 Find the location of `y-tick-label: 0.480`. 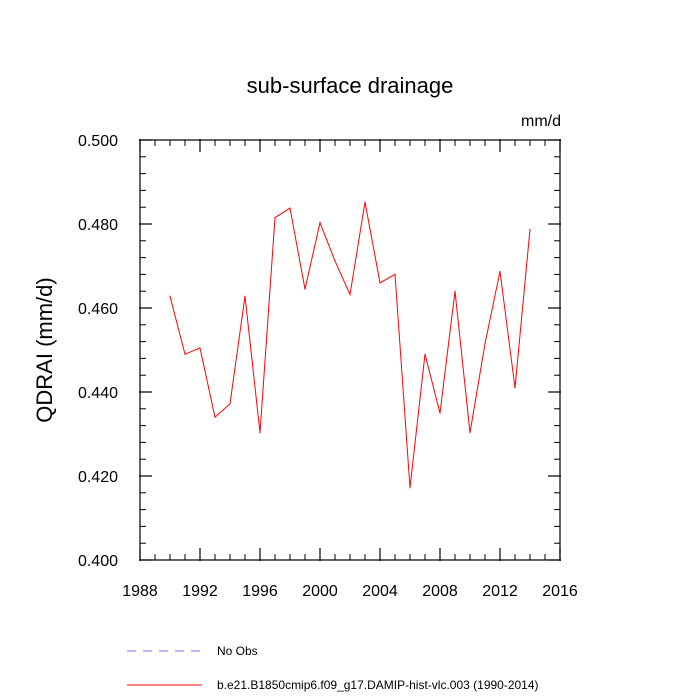

y-tick-label: 0.480 is located at coordinates (98, 225).